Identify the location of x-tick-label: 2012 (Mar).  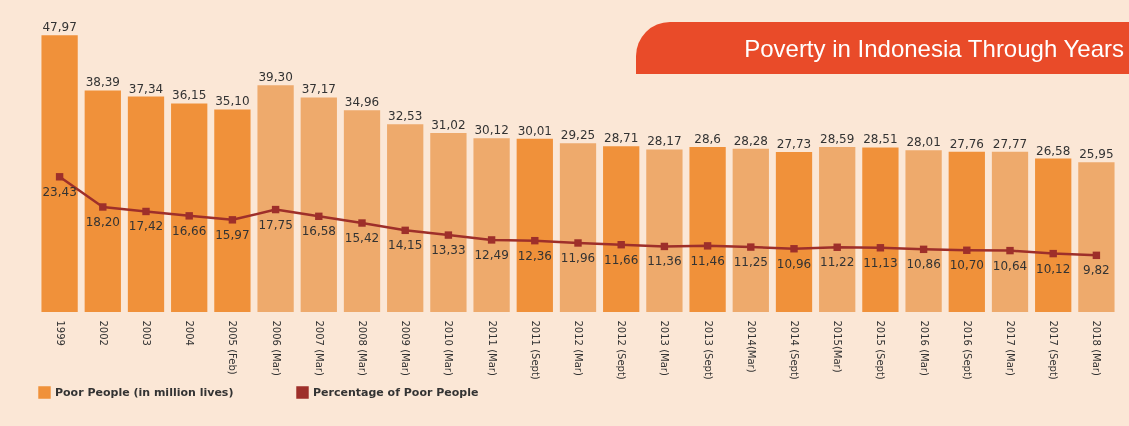
(578, 348).